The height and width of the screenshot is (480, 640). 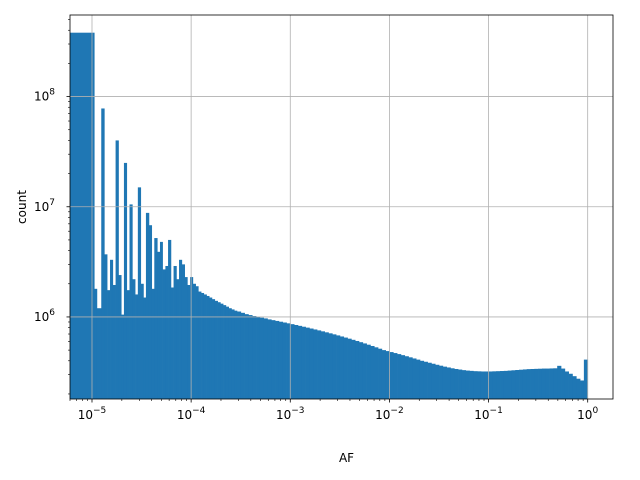 What do you see at coordinates (44, 316) in the screenshot?
I see `y-tick-label: 10⁶` at bounding box center [44, 316].